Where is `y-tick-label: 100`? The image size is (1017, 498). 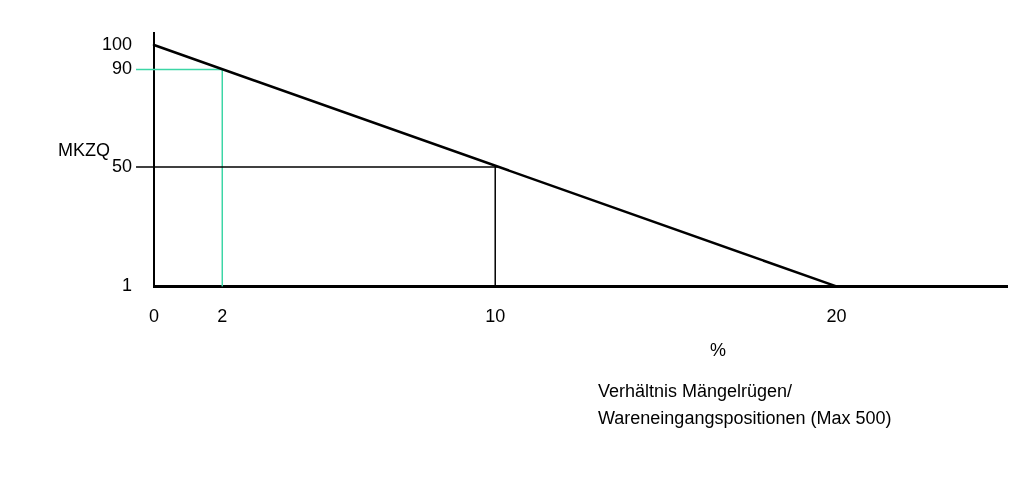
y-tick-label: 100 is located at coordinates (117, 43).